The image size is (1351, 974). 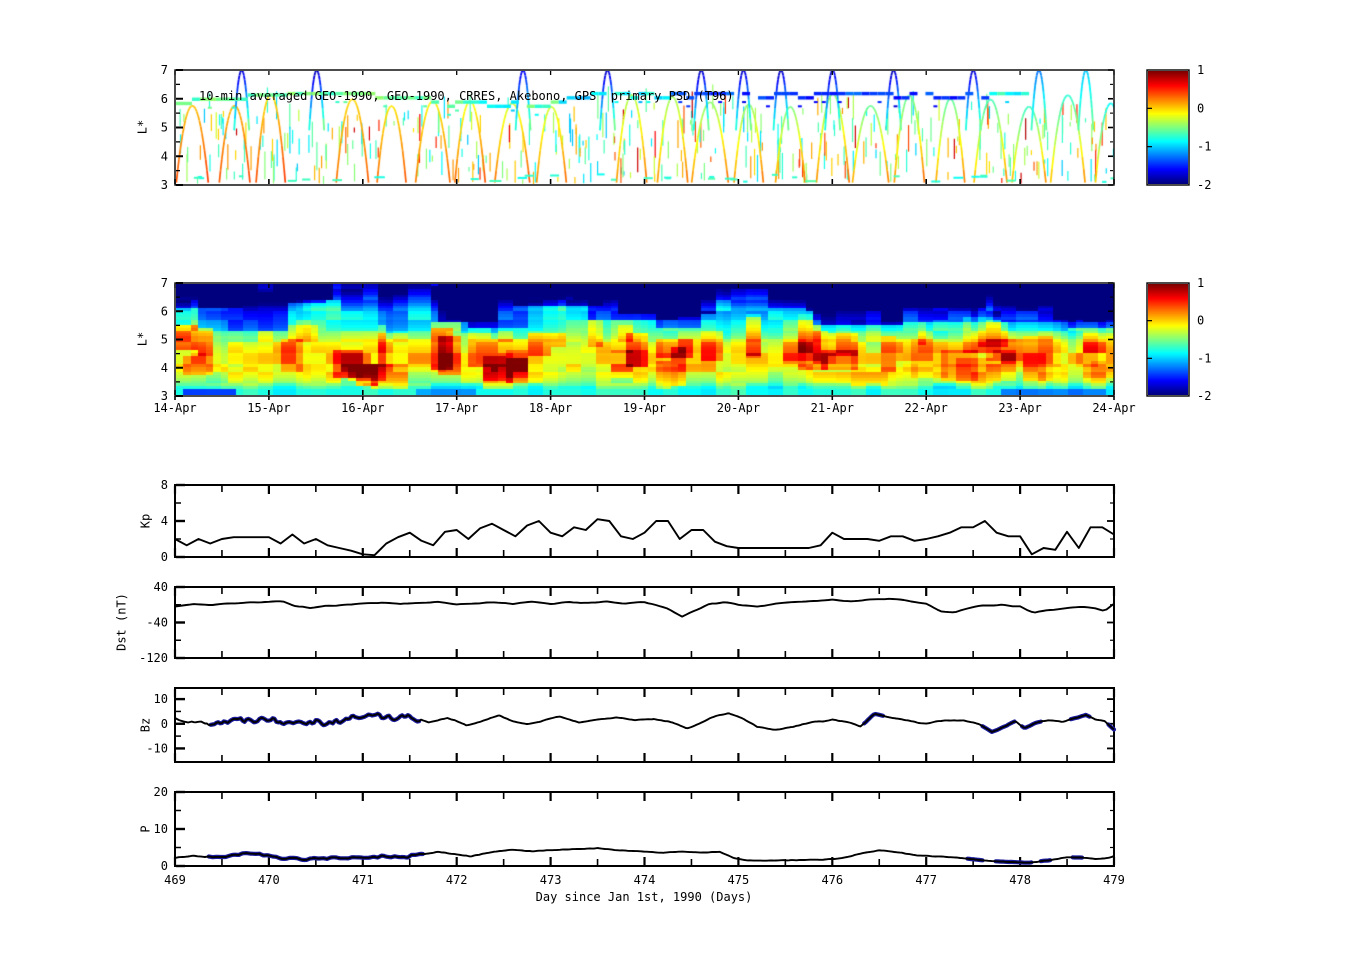 I want to click on dst-line, so click(x=644, y=607).